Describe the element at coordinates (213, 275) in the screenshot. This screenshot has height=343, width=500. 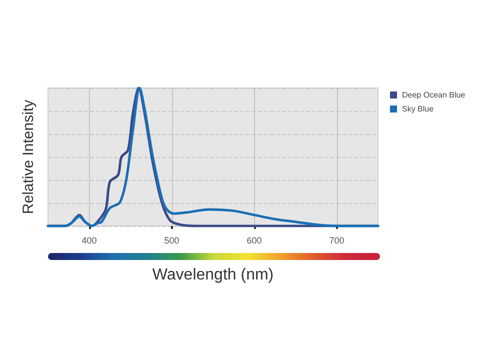
I see `x-axis-title: Wavelength (nm)` at that location.